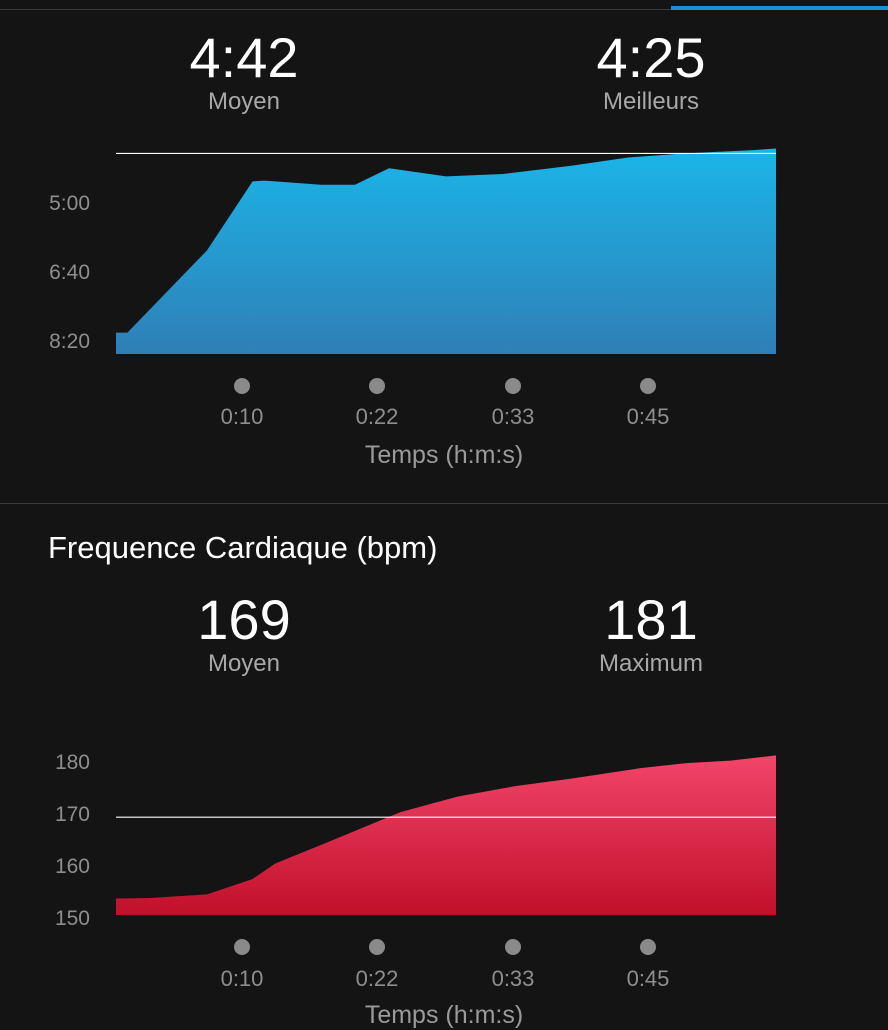  What do you see at coordinates (242, 978) in the screenshot?
I see `heart-rate-x-tick-label: 0:10` at bounding box center [242, 978].